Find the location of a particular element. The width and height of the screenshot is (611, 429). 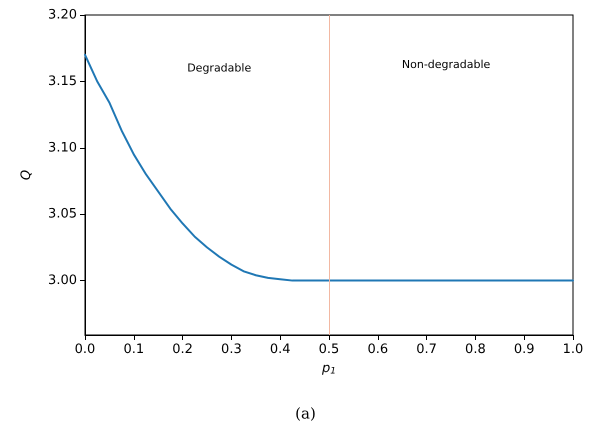

x-tick-label: 0.1 is located at coordinates (133, 349).